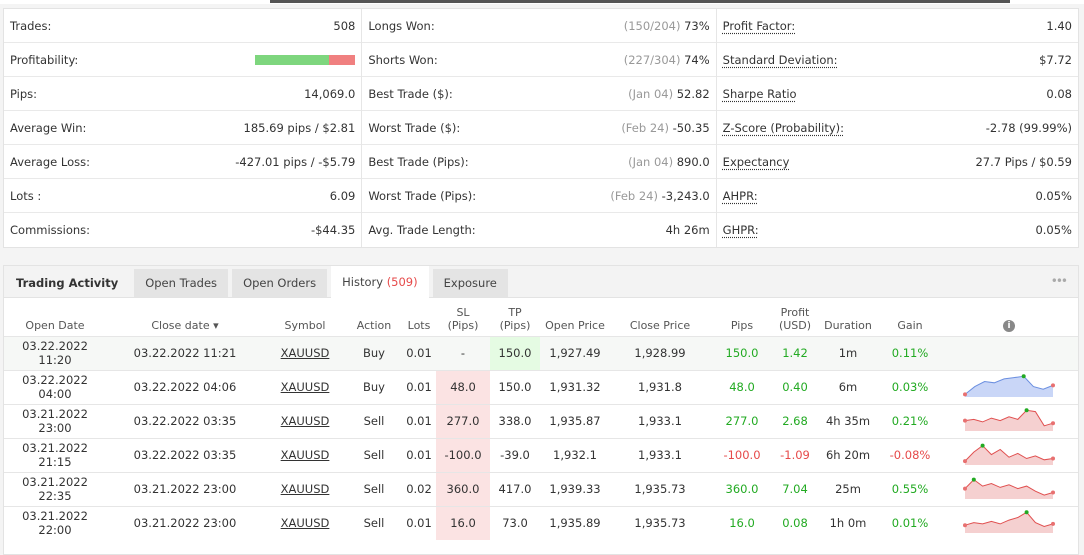 The width and height of the screenshot is (1084, 555). What do you see at coordinates (292, 59) in the screenshot?
I see `profitability-won` at bounding box center [292, 59].